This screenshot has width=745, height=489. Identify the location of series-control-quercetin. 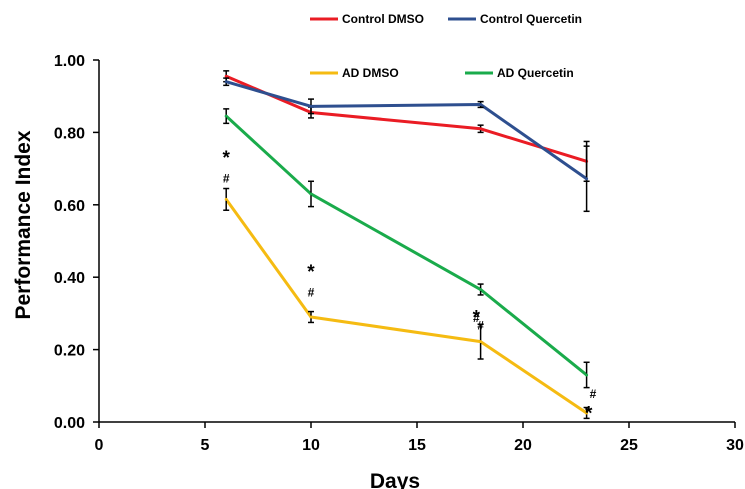
(406, 145).